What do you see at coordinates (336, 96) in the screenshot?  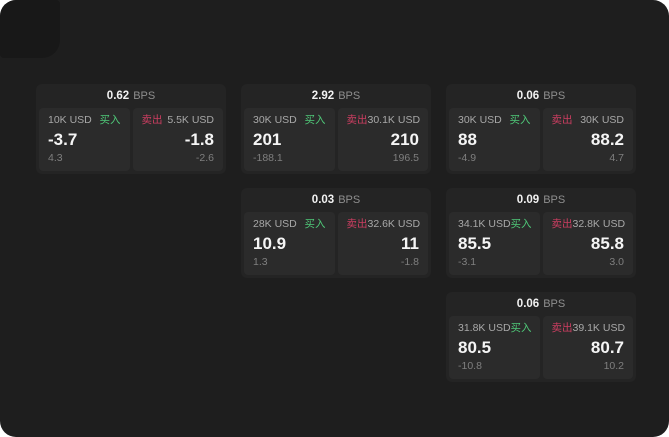 I see `bps-header: 2.92 BPS` at bounding box center [336, 96].